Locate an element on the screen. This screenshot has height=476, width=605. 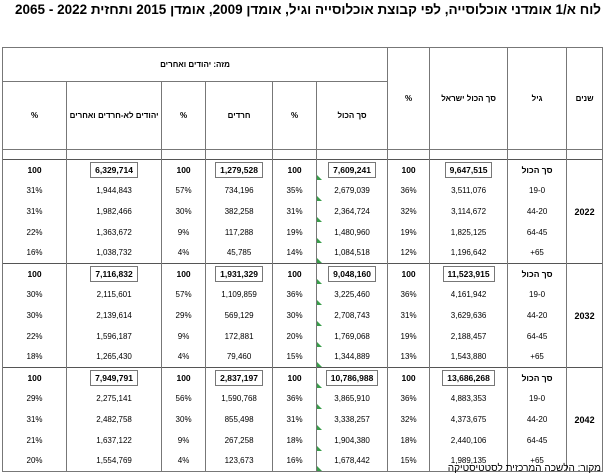
total-cell: 1,904,380 is located at coordinates (352, 440).